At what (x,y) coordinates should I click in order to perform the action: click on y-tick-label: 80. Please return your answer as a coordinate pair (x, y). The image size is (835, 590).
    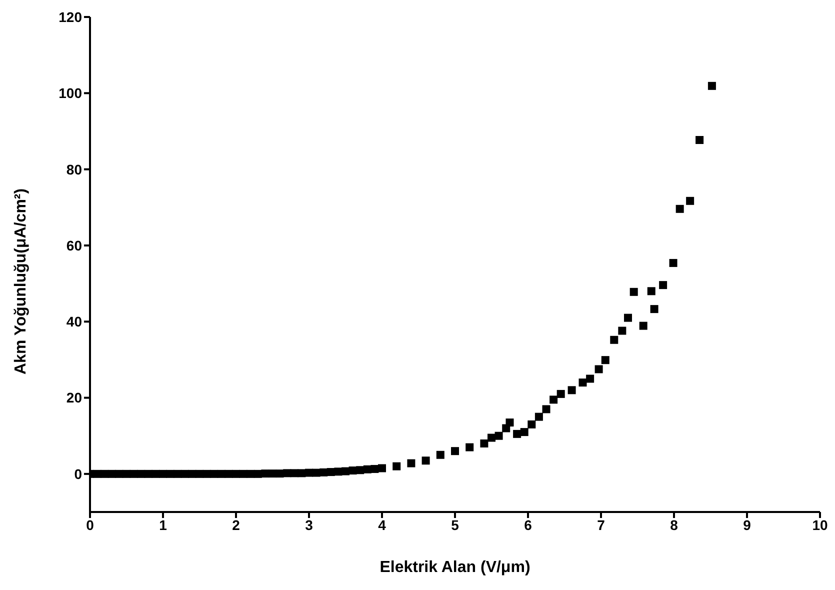
    Looking at the image, I should click on (74, 169).